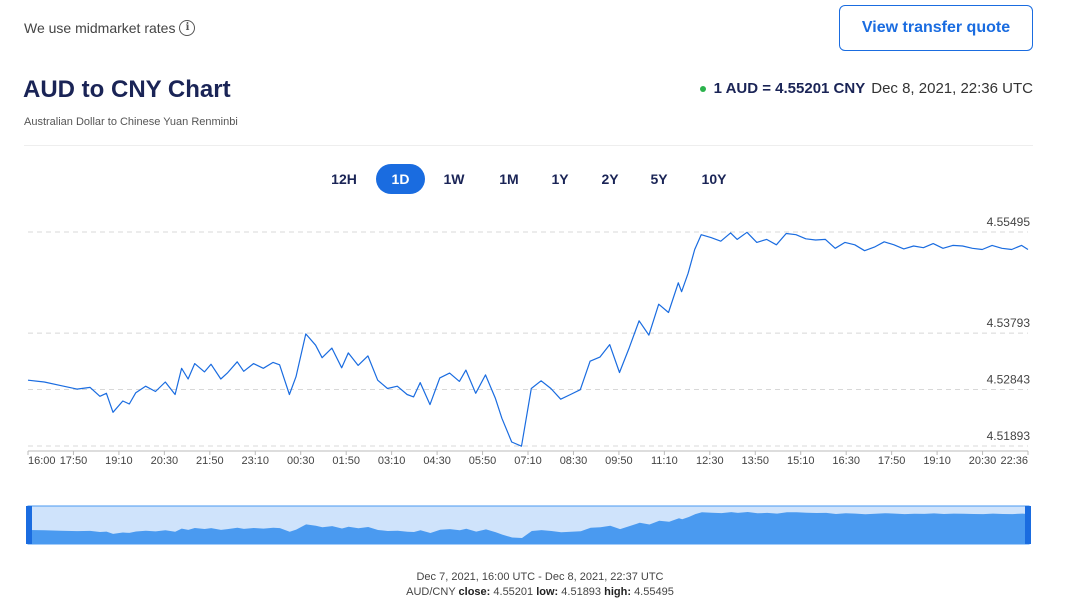  Describe the element at coordinates (474, 592) in the screenshot. I see `summary-close-label: close:` at that location.